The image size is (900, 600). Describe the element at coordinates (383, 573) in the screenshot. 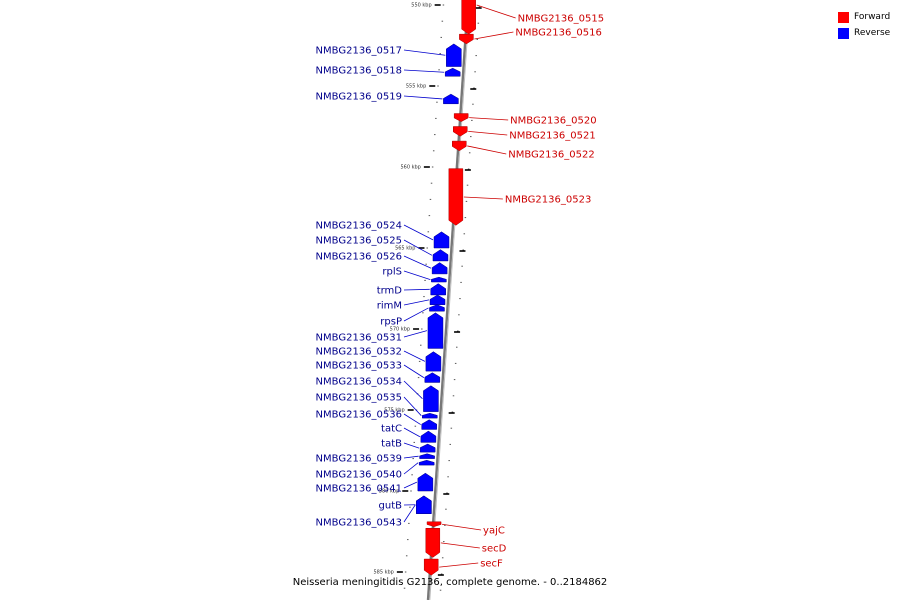

I see `kbp-tick-label: 585 kbp` at that location.